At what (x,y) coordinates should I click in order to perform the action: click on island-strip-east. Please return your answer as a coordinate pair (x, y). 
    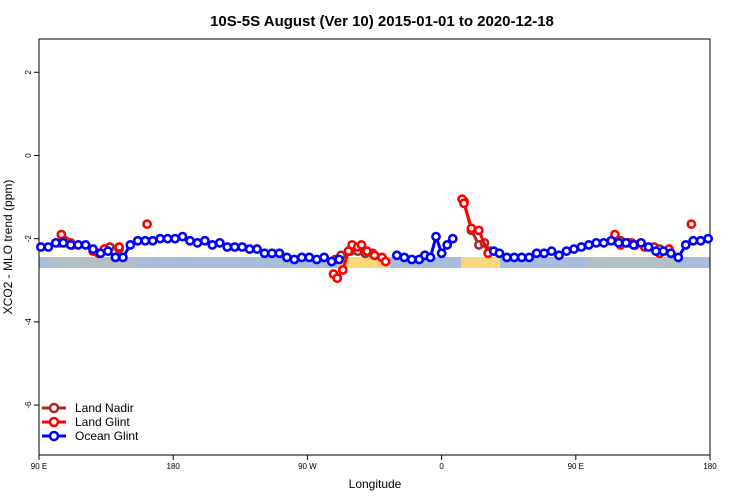
    Looking at the image, I should click on (632, 262).